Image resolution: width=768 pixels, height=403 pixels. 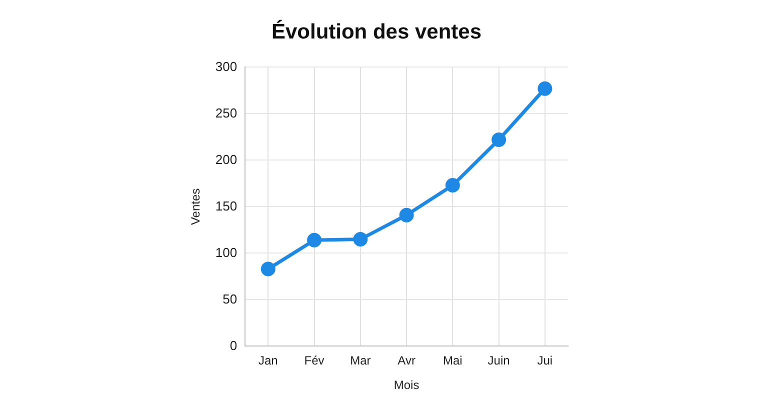 What do you see at coordinates (314, 361) in the screenshot?
I see `x-tick-label: Fév` at bounding box center [314, 361].